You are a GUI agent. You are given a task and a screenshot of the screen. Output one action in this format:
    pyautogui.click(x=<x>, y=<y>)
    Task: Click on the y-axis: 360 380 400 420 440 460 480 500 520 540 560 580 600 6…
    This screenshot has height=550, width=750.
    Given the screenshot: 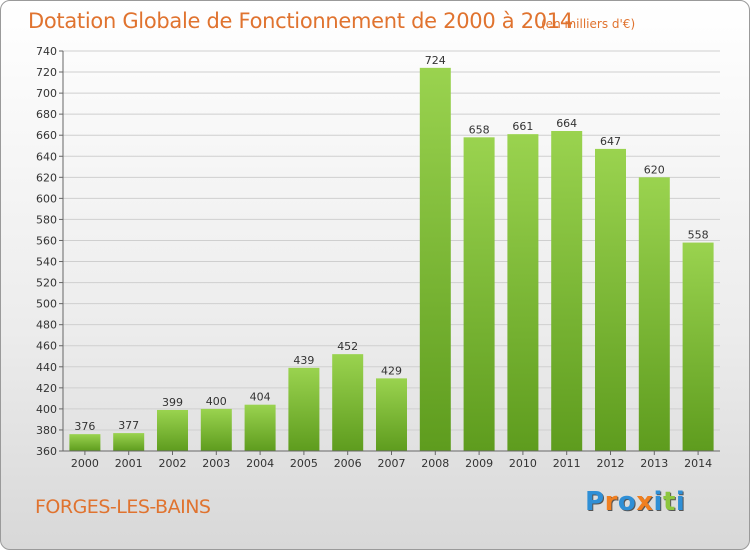 What is the action you would take?
    pyautogui.click(x=50, y=251)
    